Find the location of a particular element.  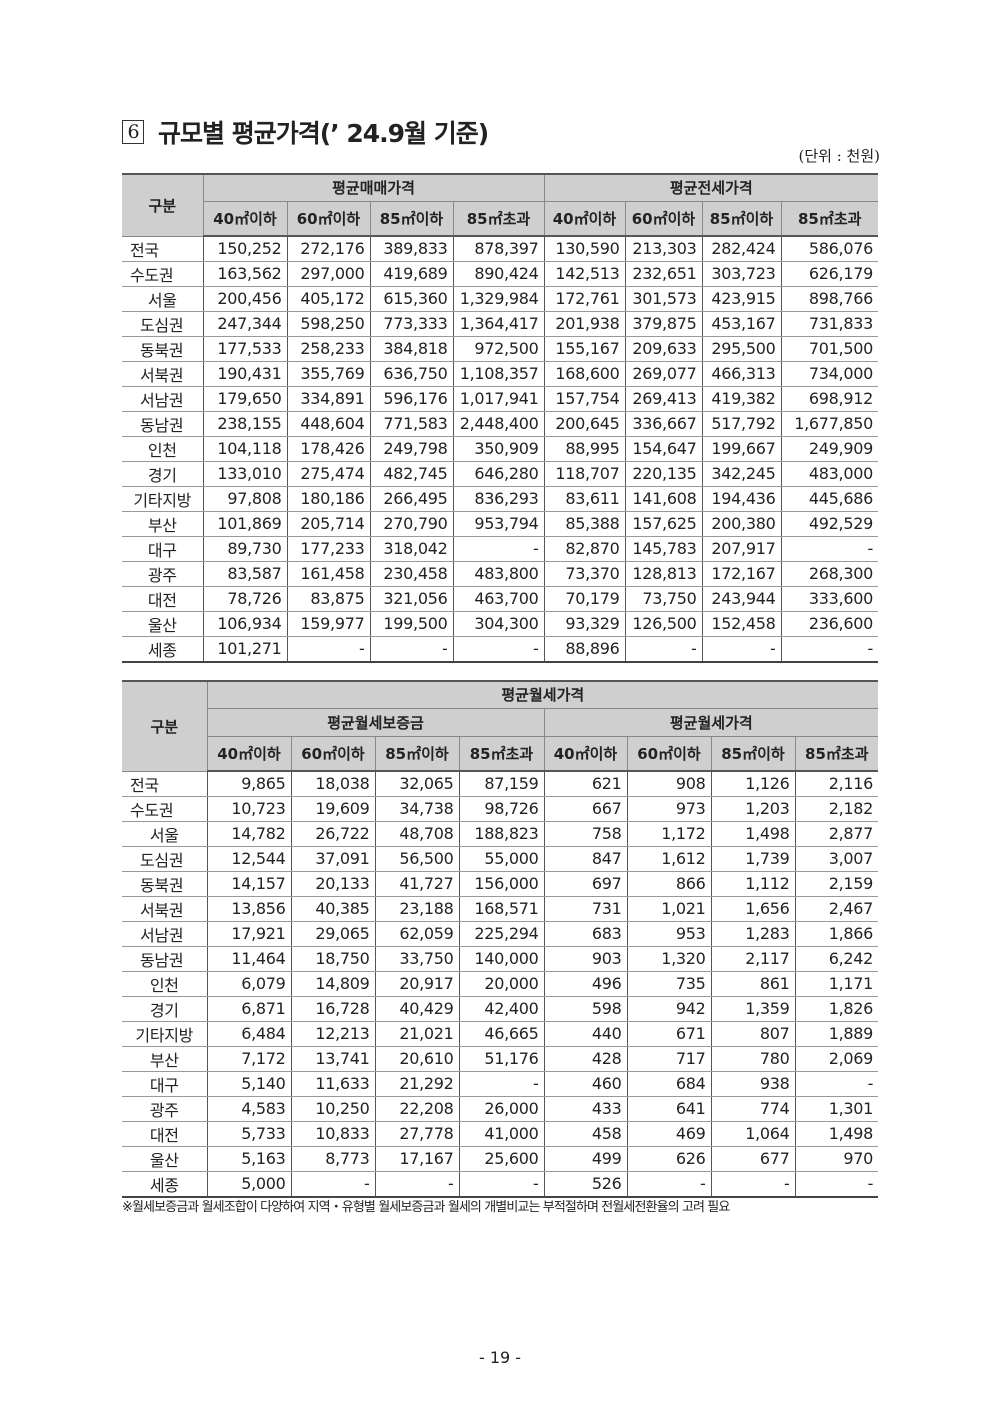

table-row: 인천 6,079 14,809 20,917 20,000 496 735 861 1,171 is located at coordinates (500, 984).